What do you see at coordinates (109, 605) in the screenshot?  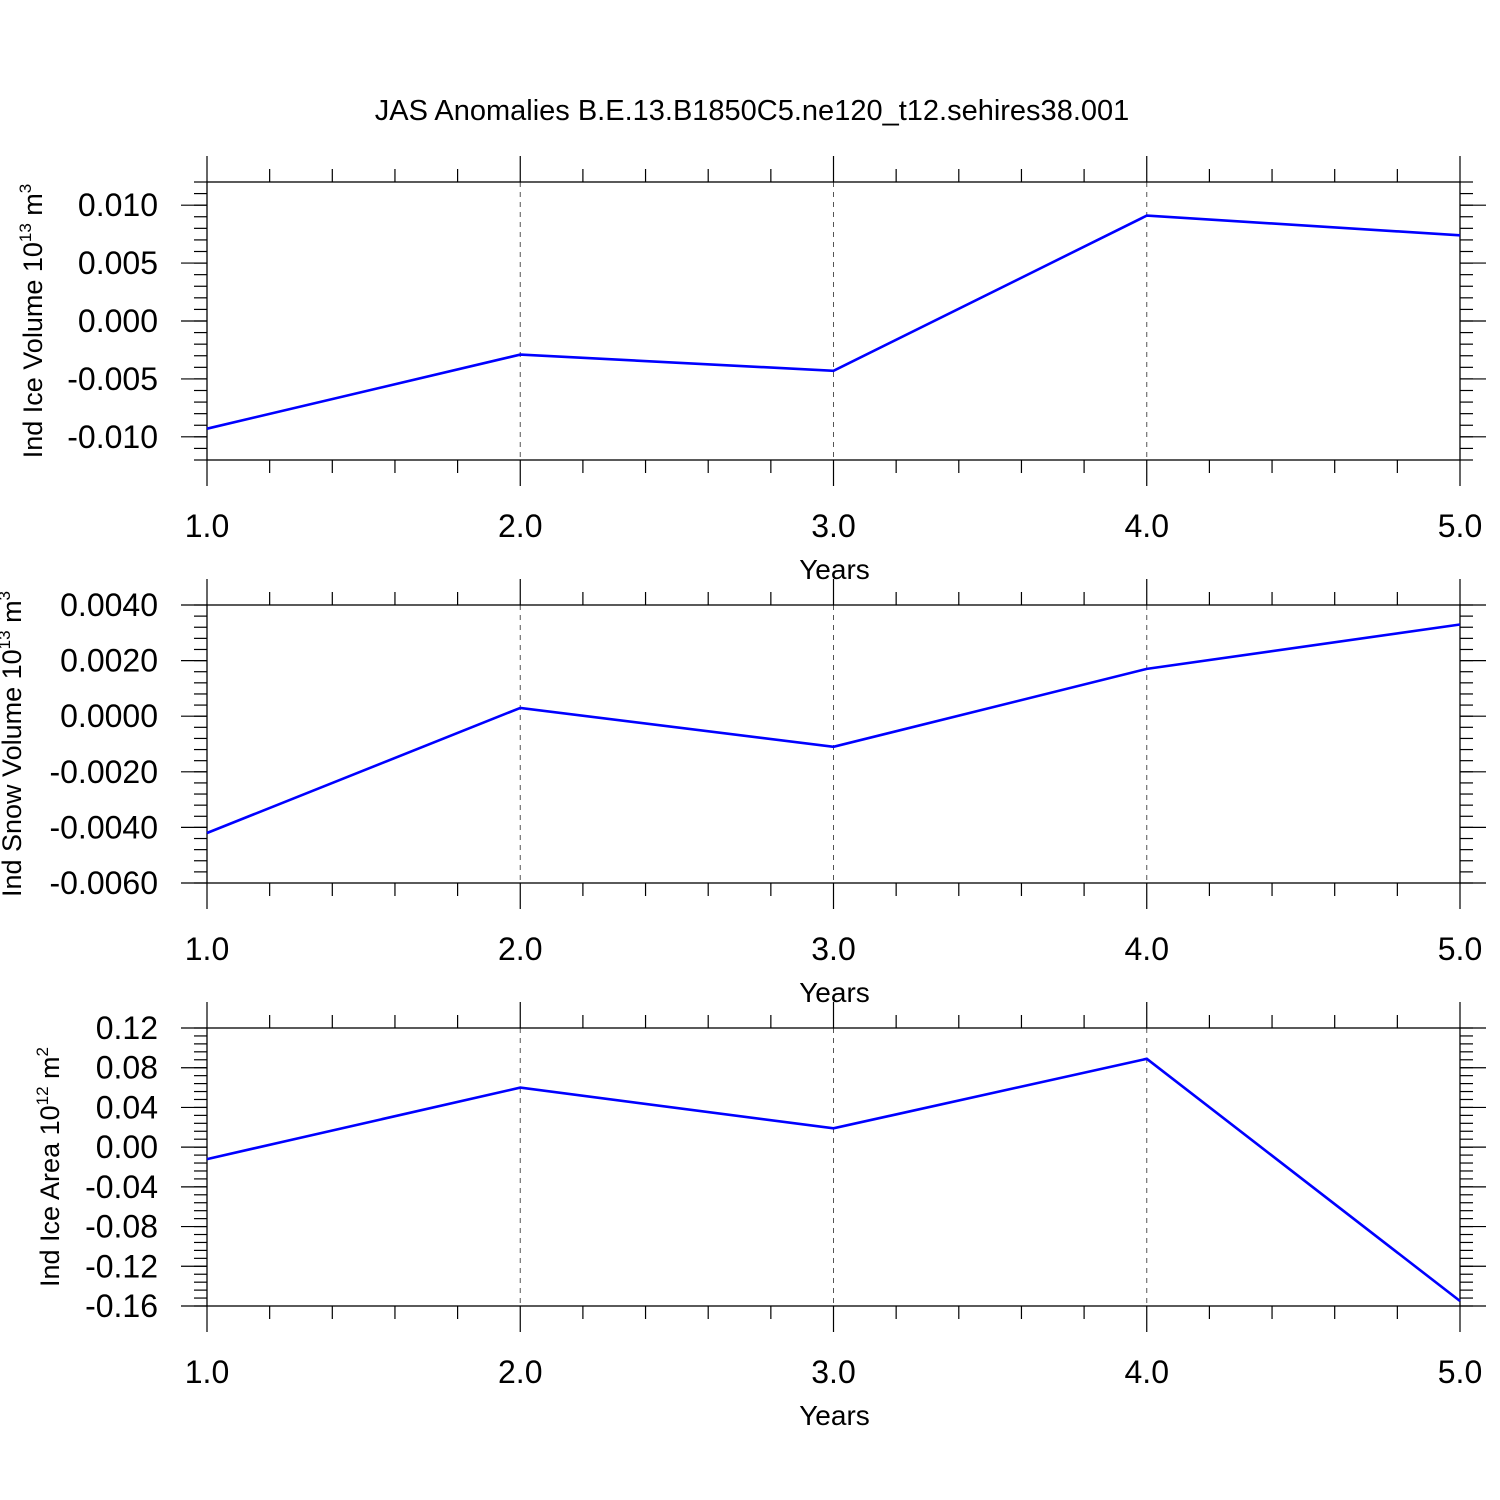 I see `y-tick-label: 0.0040` at bounding box center [109, 605].